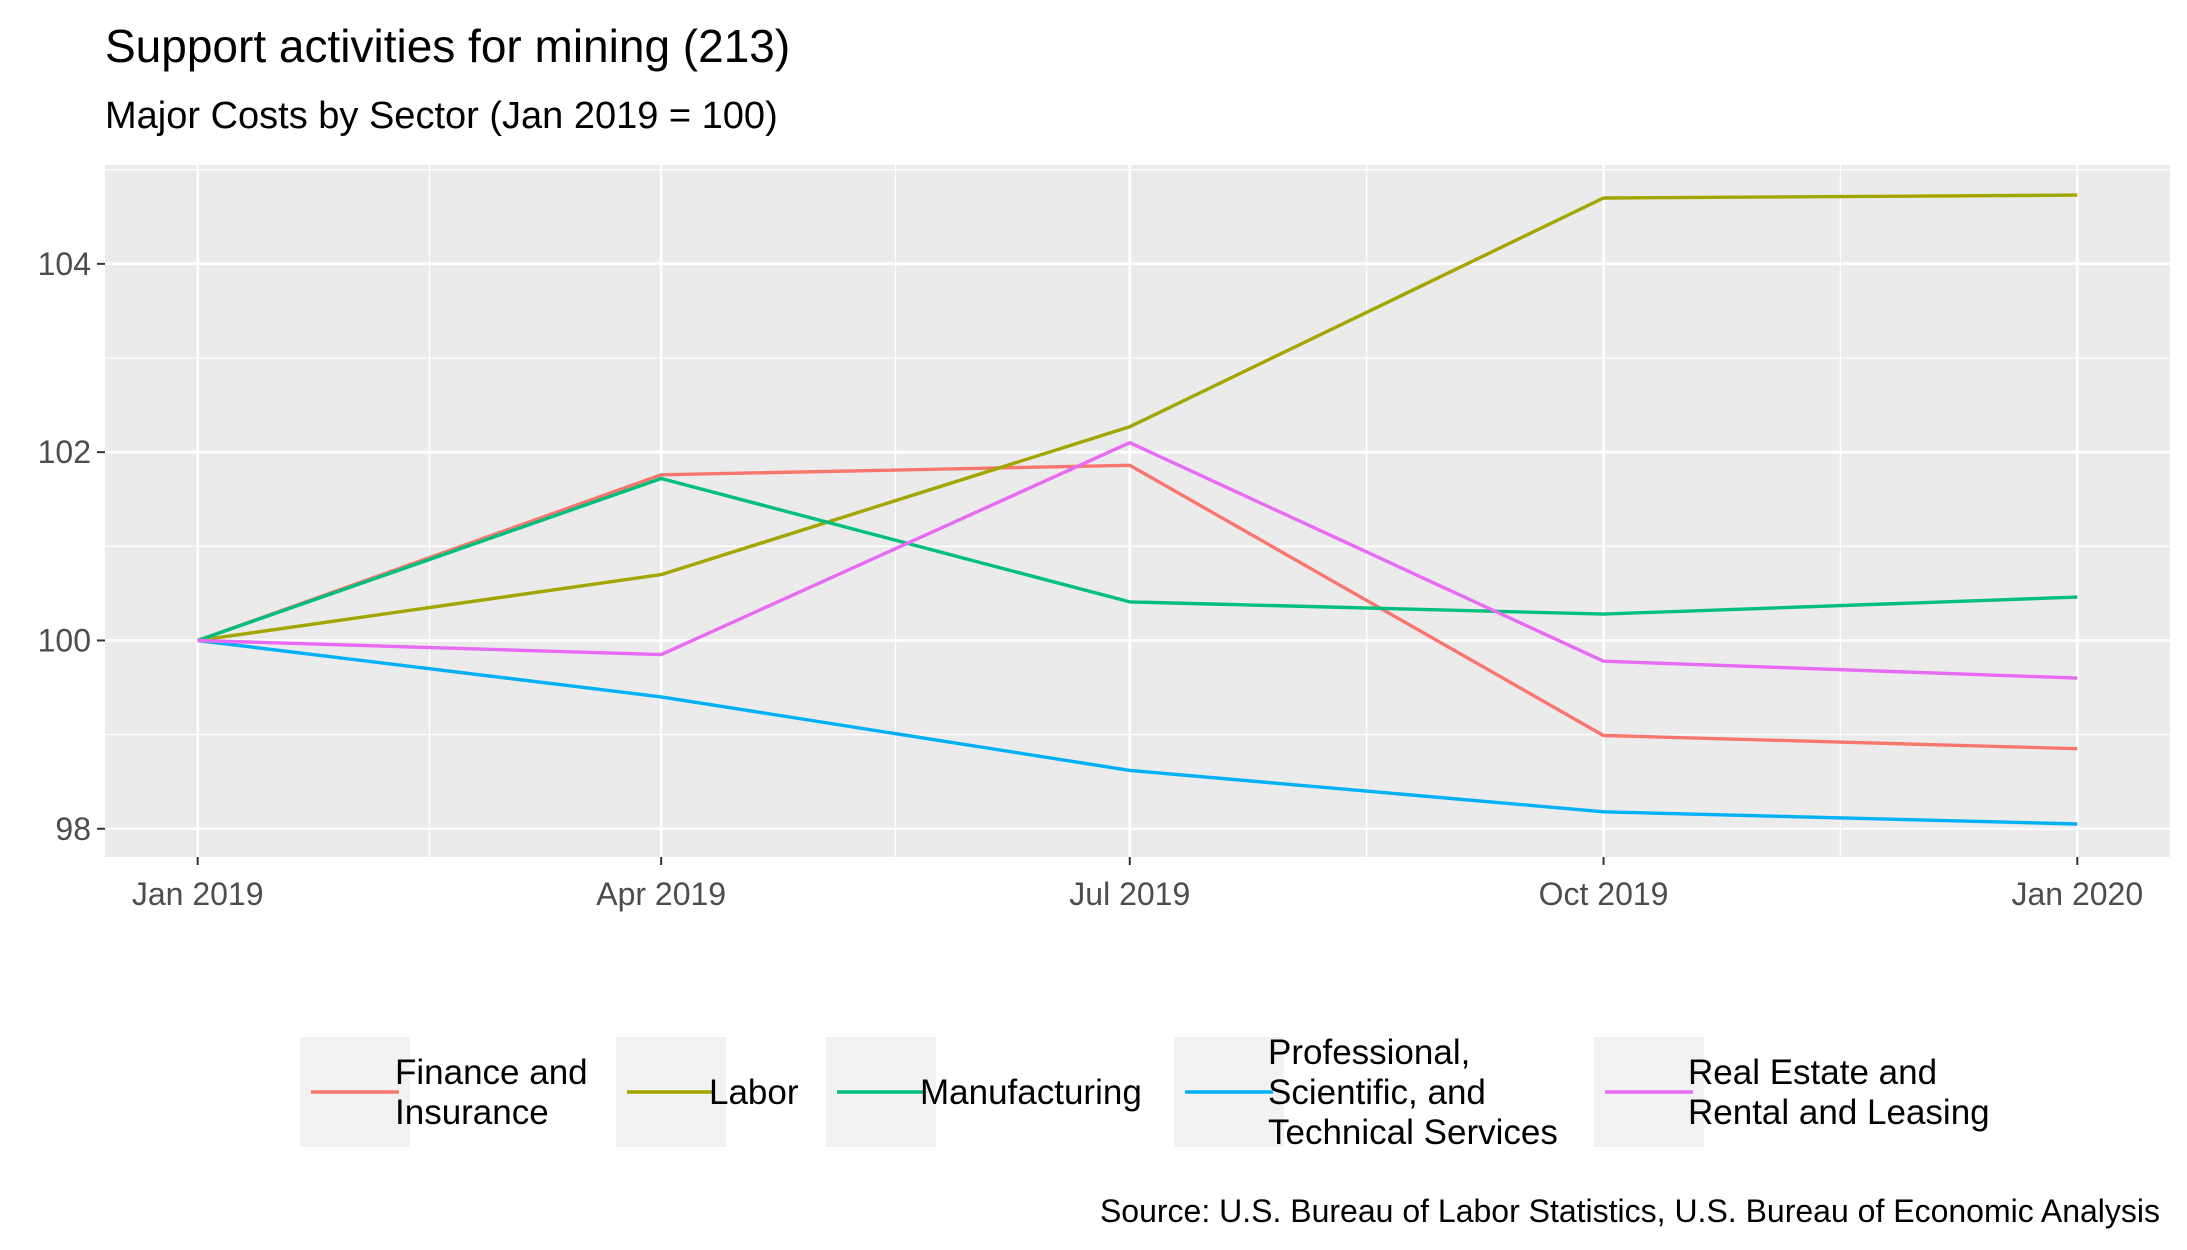  Describe the element at coordinates (198, 894) in the screenshot. I see `x-tick-label: Jan 2019` at that location.